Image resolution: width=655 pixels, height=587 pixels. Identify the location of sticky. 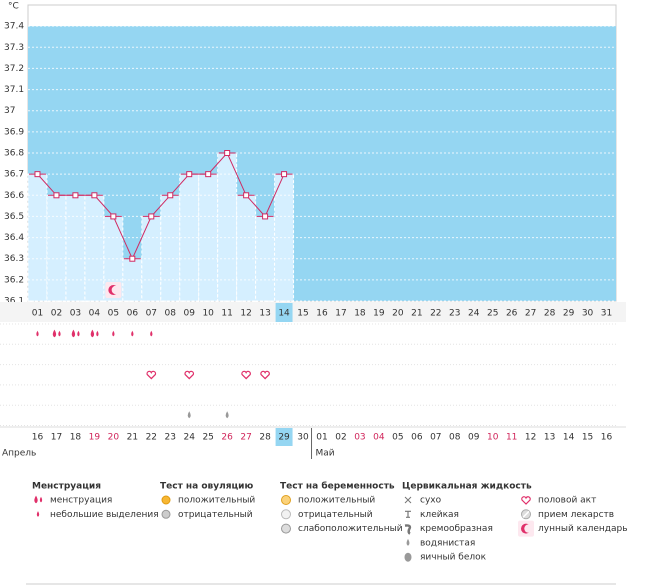
(408, 514).